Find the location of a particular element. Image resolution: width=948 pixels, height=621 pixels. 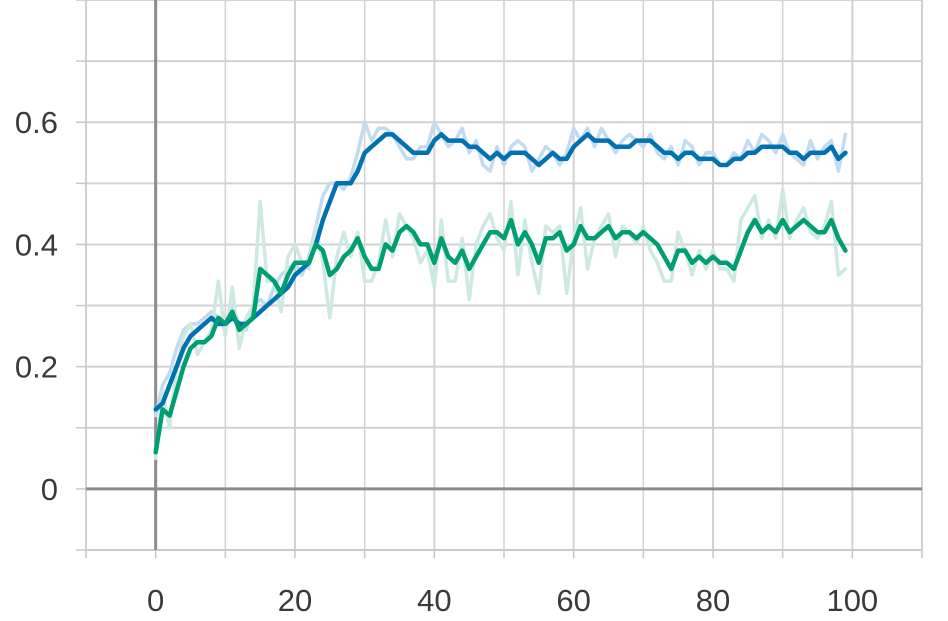

x-tick-label: 0 is located at coordinates (155, 600).